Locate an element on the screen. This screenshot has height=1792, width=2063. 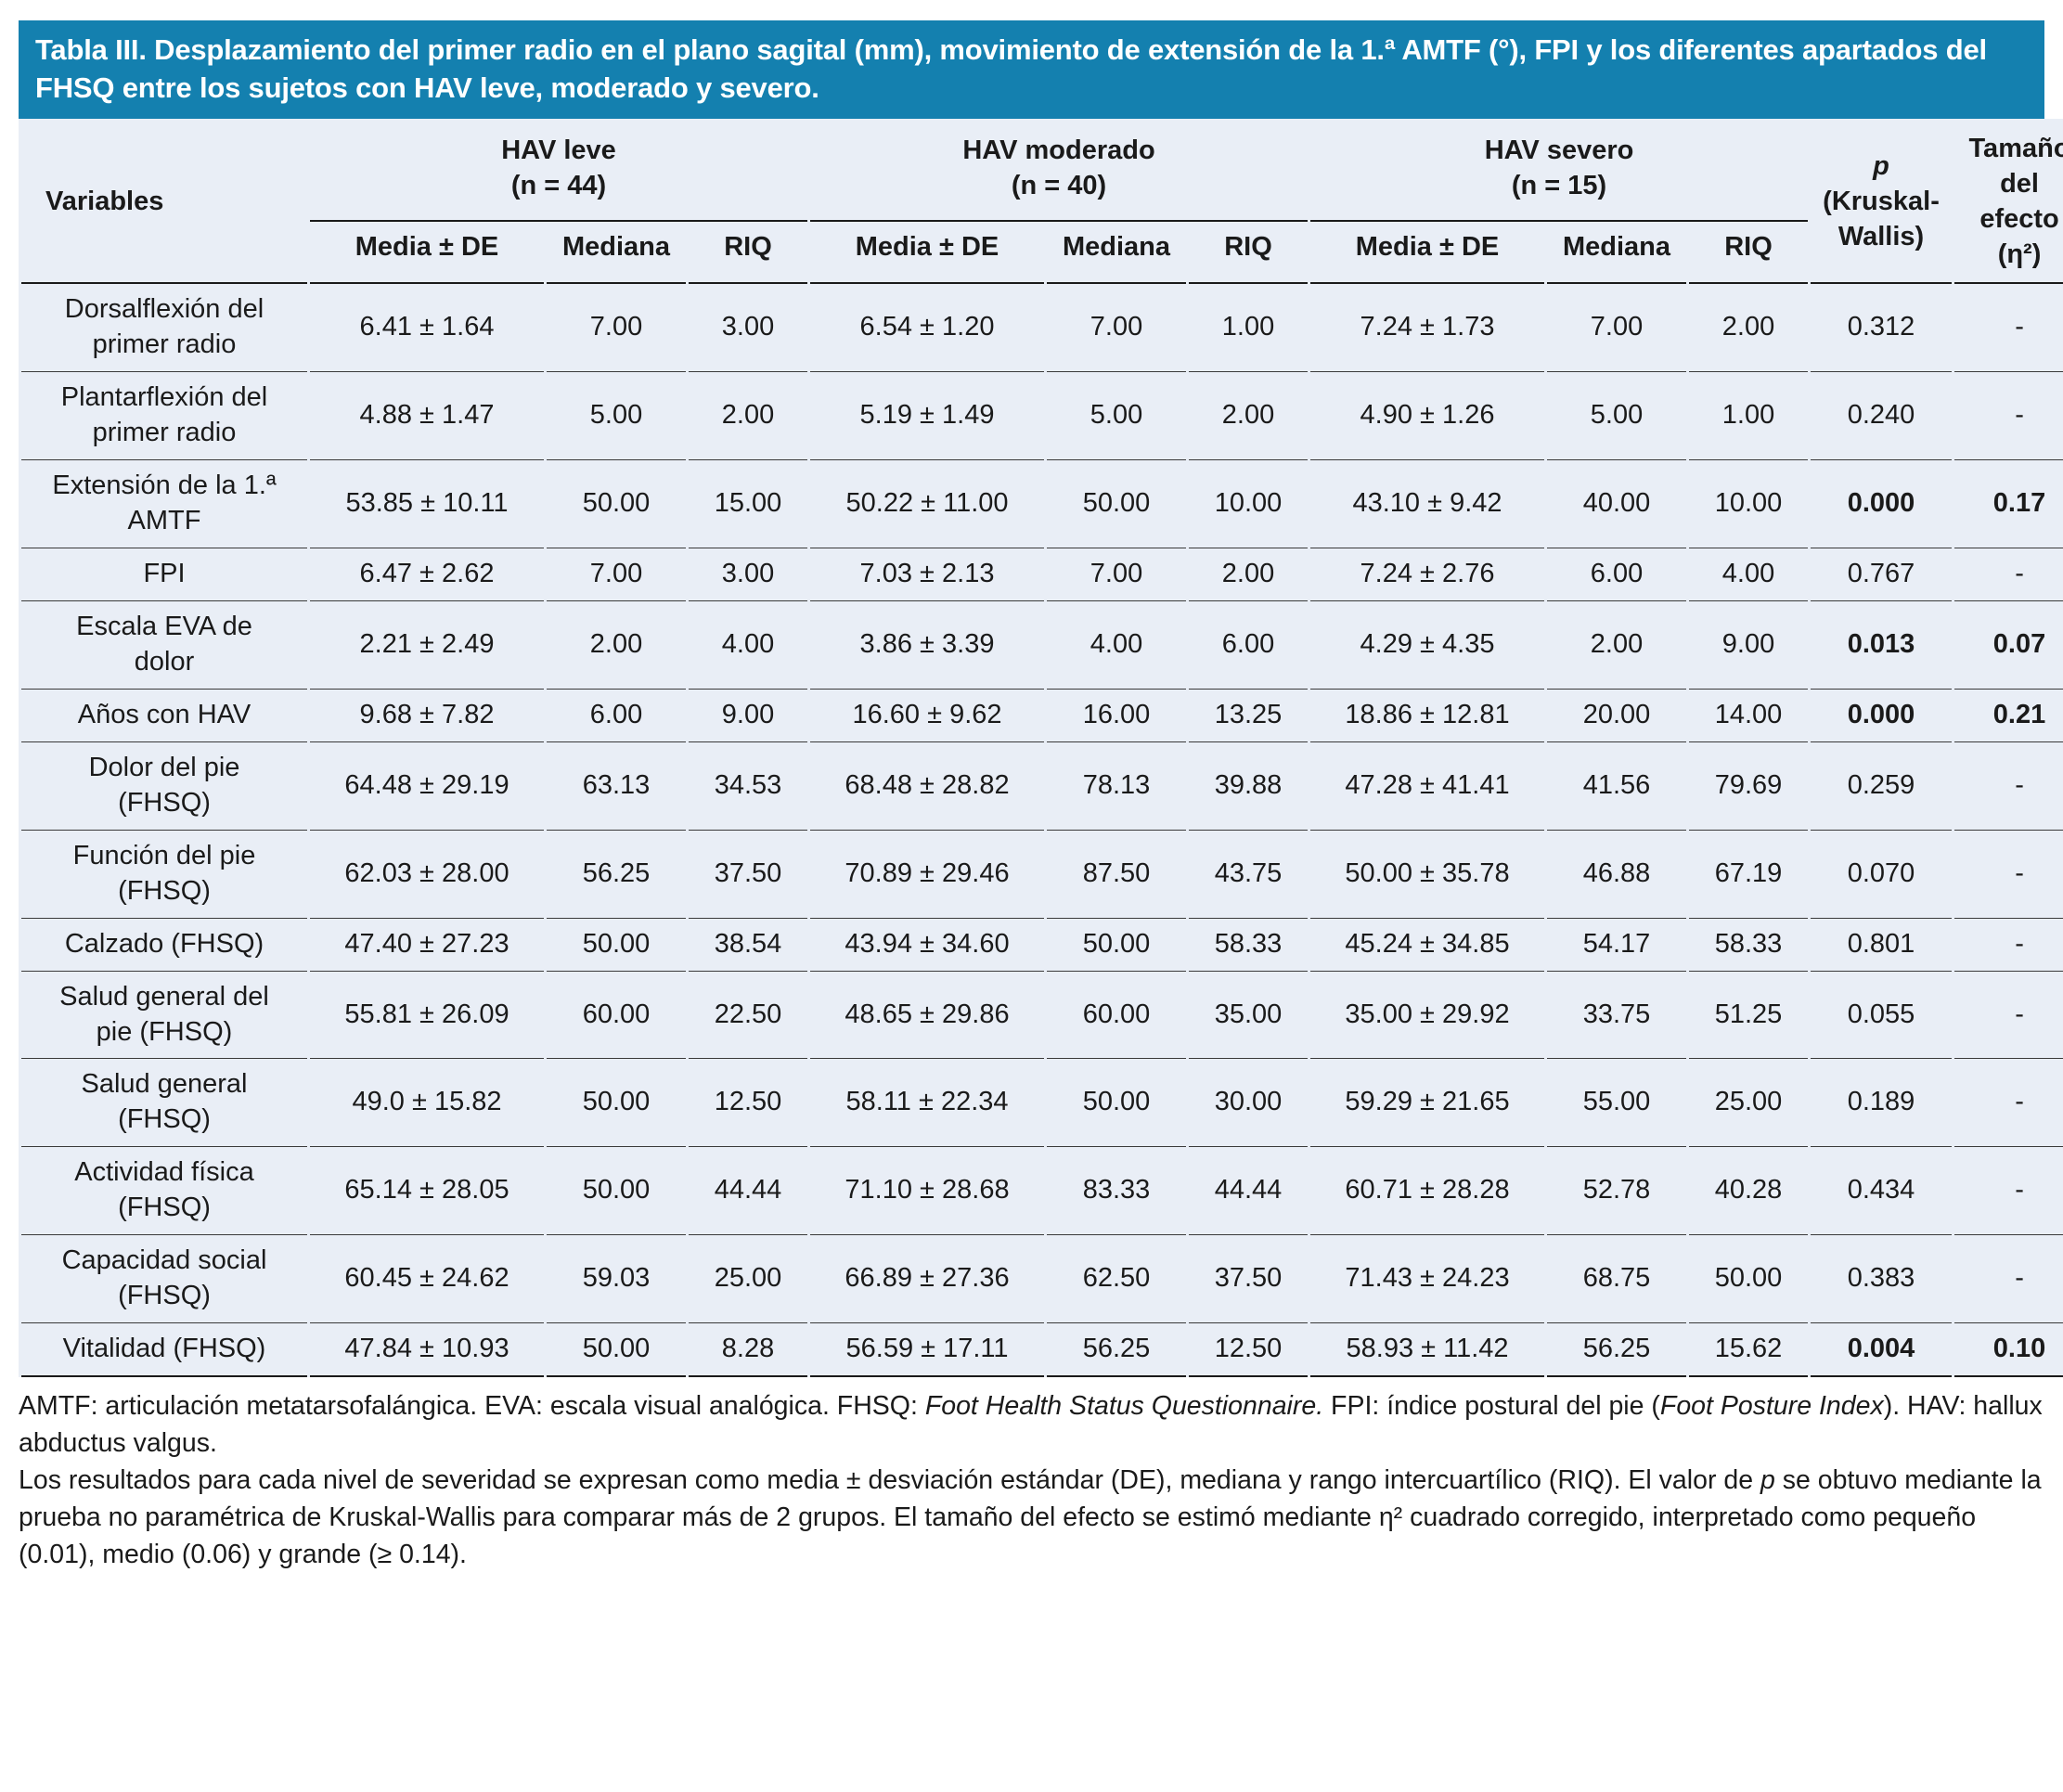
p-test-name: (Kruskal-Wallis) is located at coordinates (1881, 218).